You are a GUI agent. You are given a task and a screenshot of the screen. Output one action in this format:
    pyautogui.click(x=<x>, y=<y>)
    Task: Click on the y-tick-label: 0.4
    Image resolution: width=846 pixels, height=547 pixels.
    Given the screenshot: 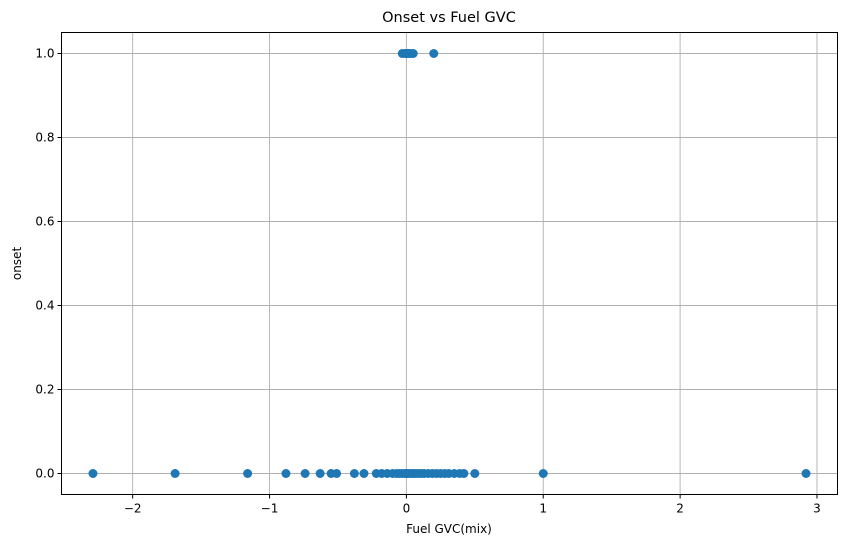 What is the action you would take?
    pyautogui.click(x=44, y=306)
    